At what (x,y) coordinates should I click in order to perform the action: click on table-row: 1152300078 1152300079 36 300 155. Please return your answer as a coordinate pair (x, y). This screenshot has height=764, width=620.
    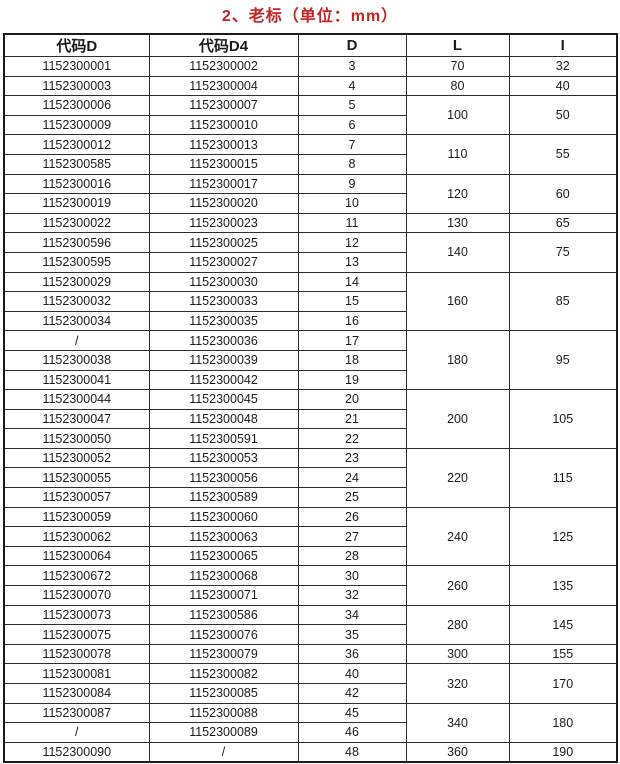
    Looking at the image, I should click on (310, 654).